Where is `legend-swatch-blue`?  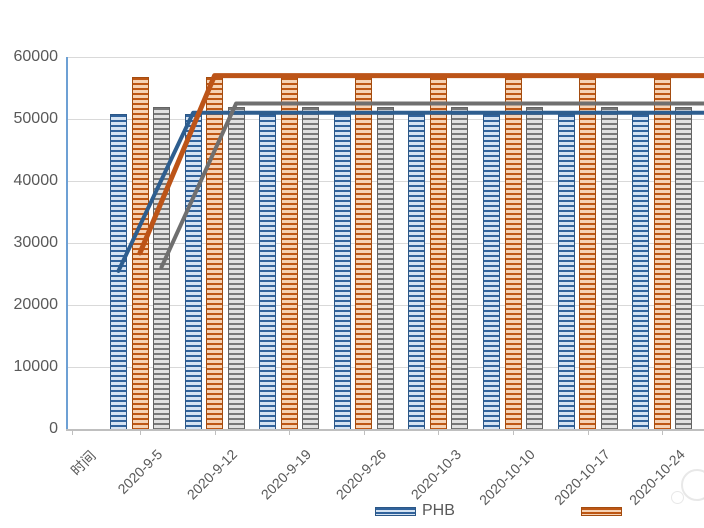 legend-swatch-blue is located at coordinates (395, 511).